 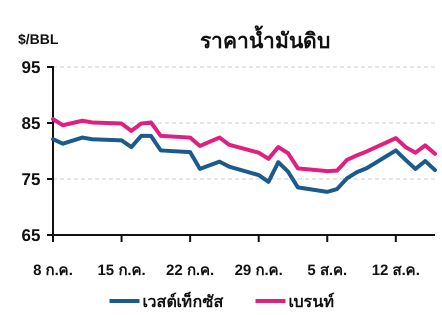 What do you see at coordinates (183, 300) in the screenshot?
I see `legend-label: เวสต์เท็กซัส` at bounding box center [183, 300].